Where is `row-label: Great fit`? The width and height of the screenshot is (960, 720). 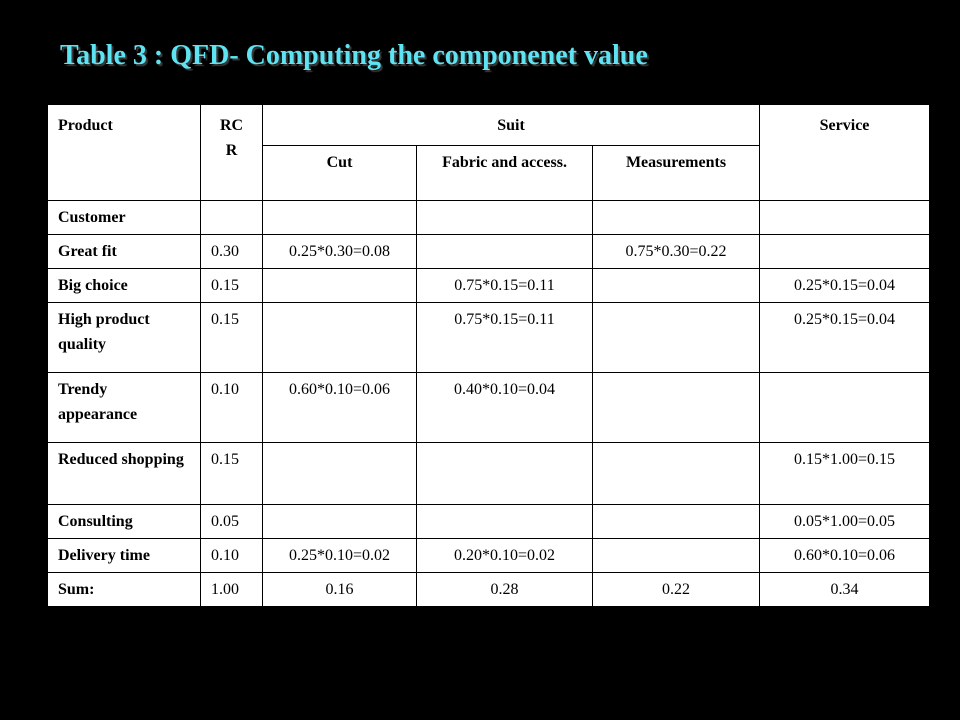
row-label: Great fit is located at coordinates (124, 251).